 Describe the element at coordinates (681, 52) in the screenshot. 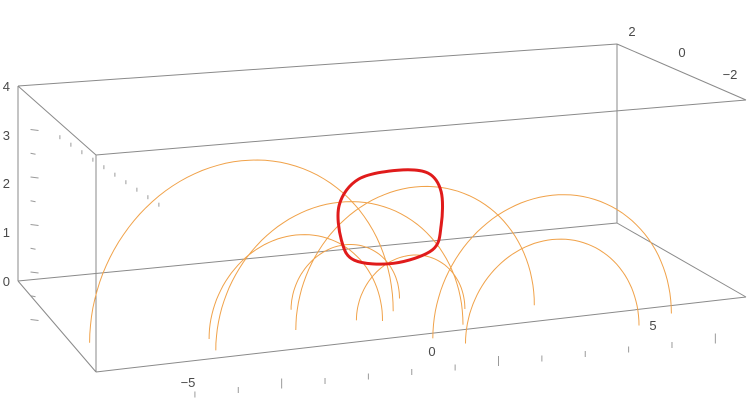

I see `y-tick-label: 0` at that location.